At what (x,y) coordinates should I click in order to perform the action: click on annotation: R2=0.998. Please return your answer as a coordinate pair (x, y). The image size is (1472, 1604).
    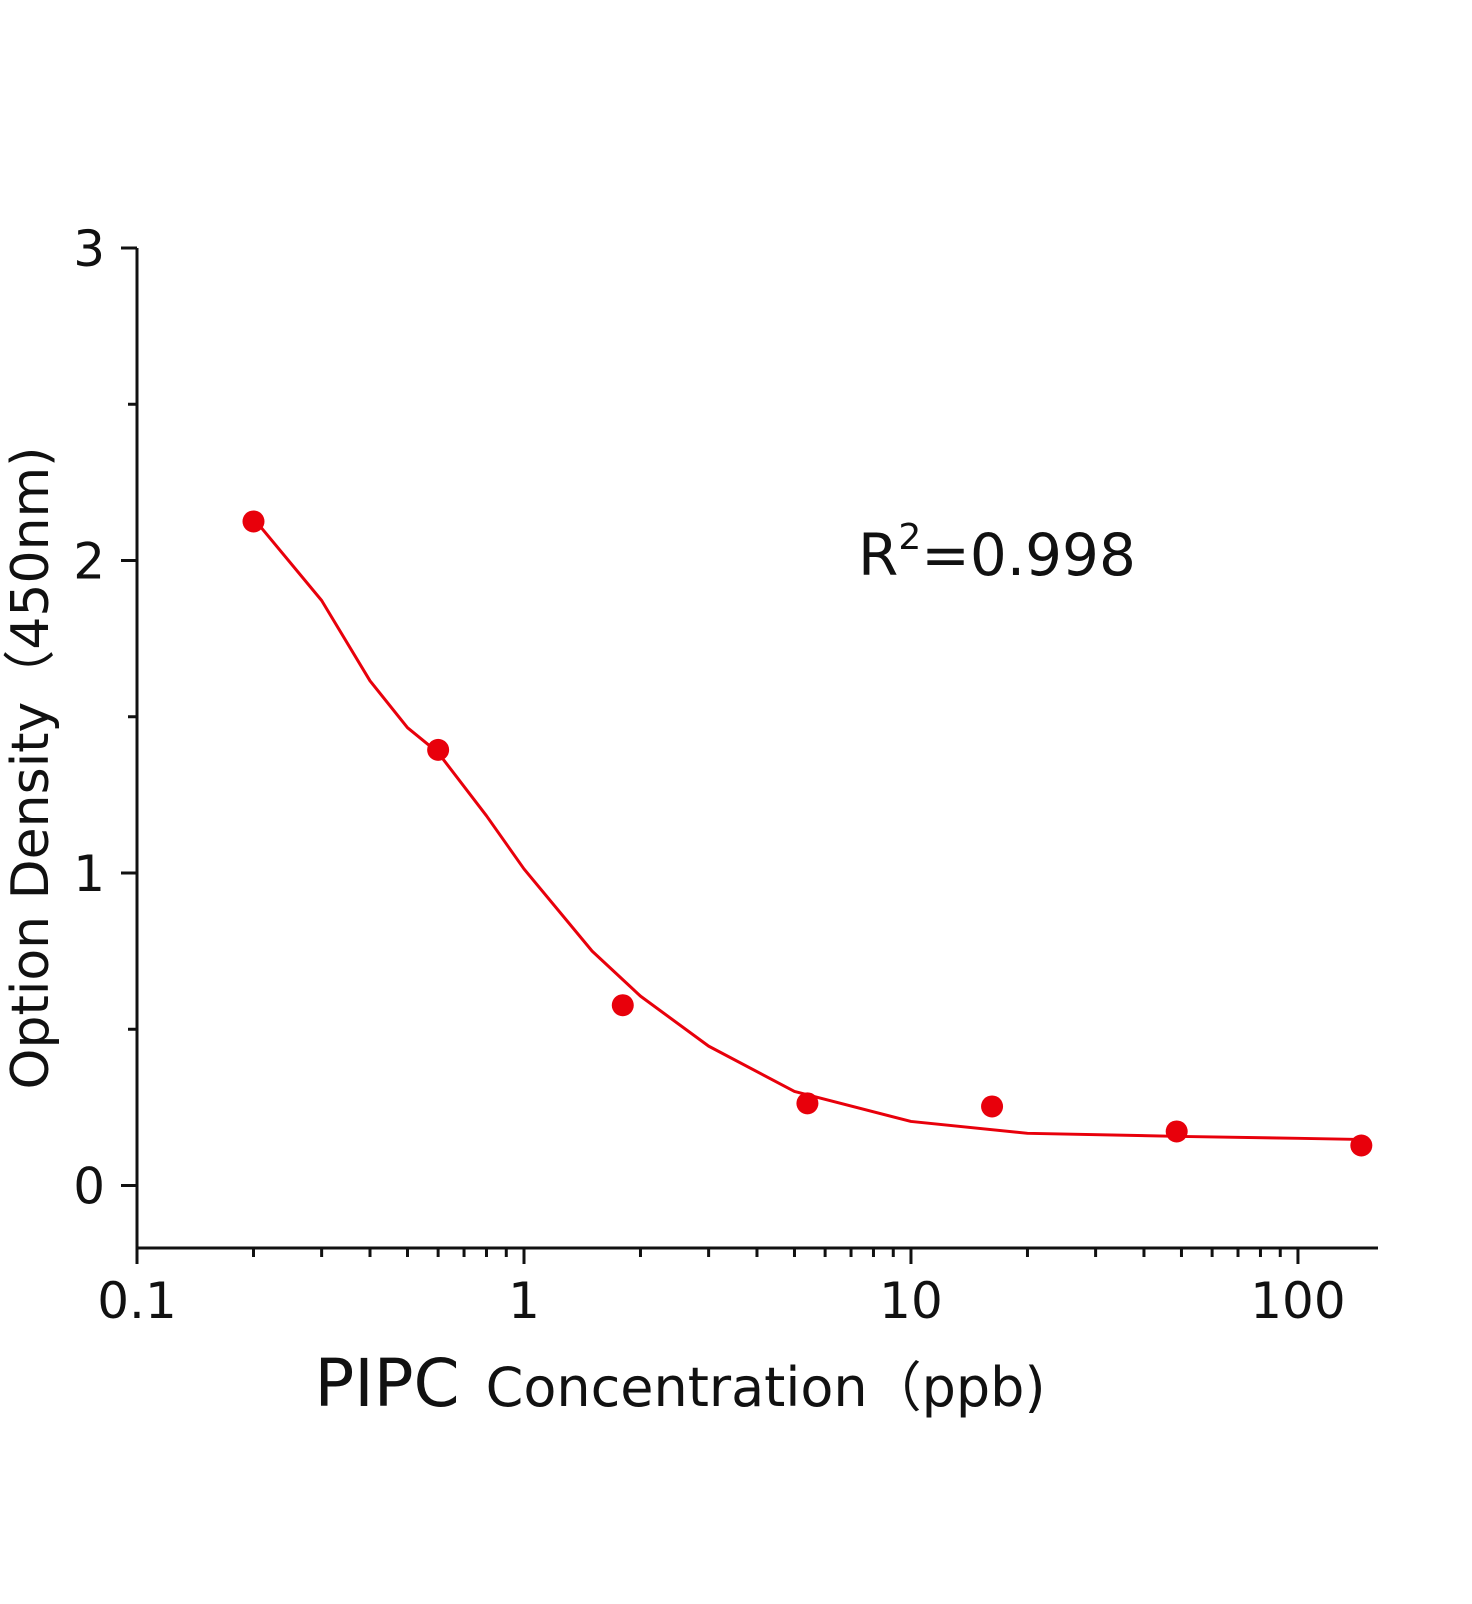
    Looking at the image, I should click on (997, 553).